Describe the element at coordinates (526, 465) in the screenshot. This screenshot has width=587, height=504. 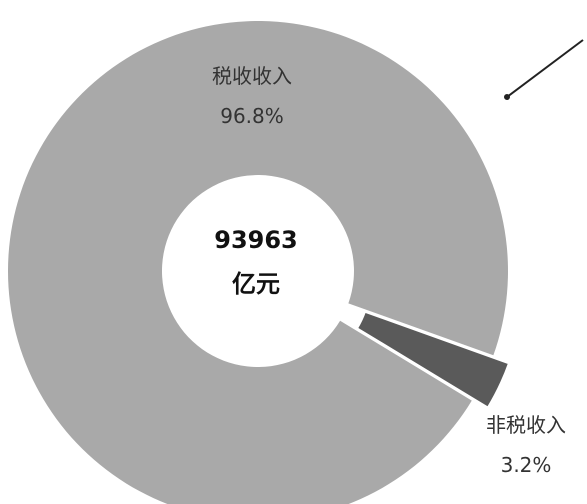
I see `non-tax-revenue-percent: 3.2%` at that location.